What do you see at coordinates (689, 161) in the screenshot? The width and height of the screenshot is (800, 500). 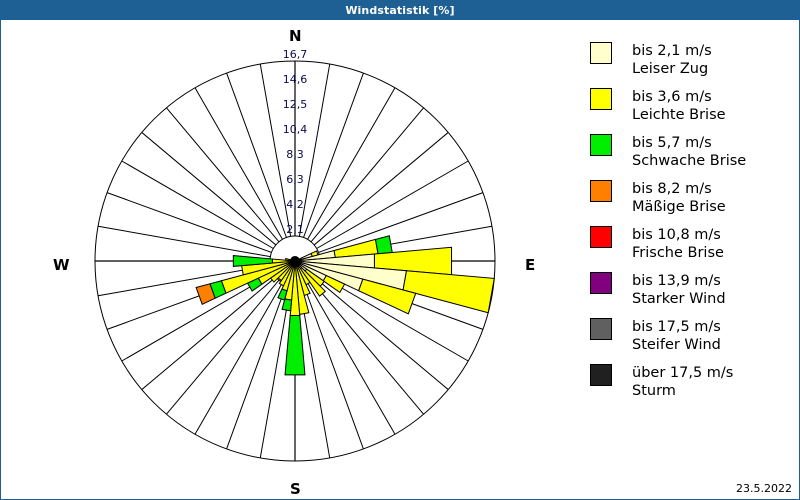 I see `legend-name: Schwache Brise` at bounding box center [689, 161].